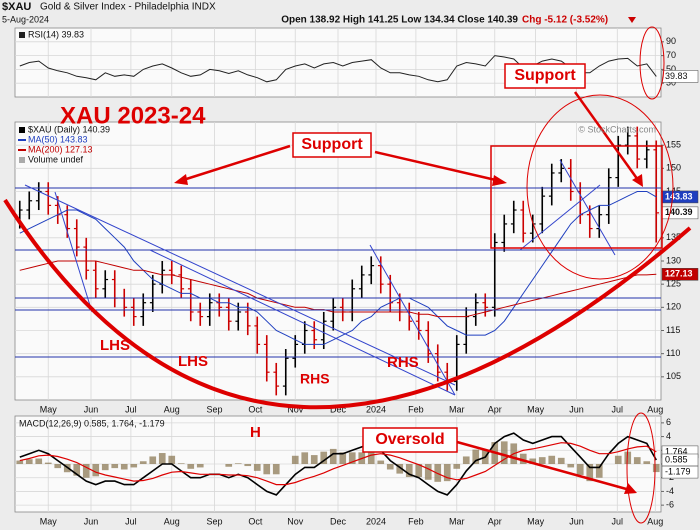 Image resolution: width=700 pixels, height=530 pixels. What do you see at coordinates (673, 353) in the screenshot?
I see `y-tick-label: 110` at bounding box center [673, 353].